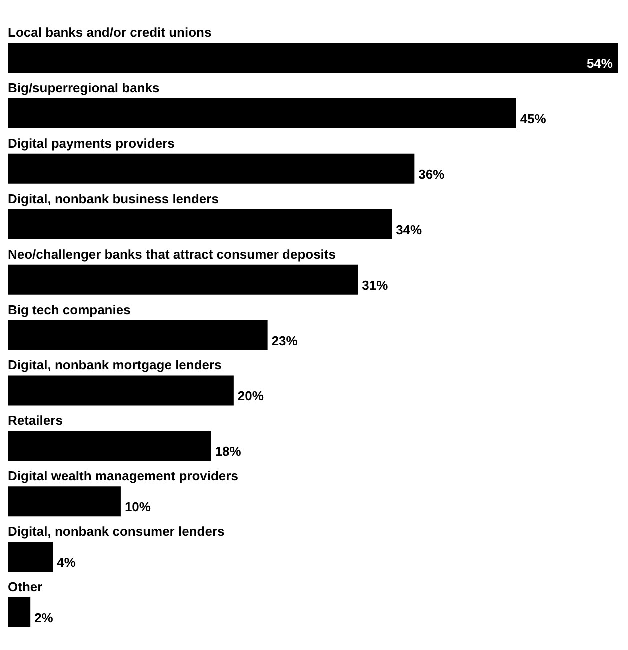 The width and height of the screenshot is (628, 650). I want to click on y-tick-label: Digital wealth management providers, so click(123, 476).